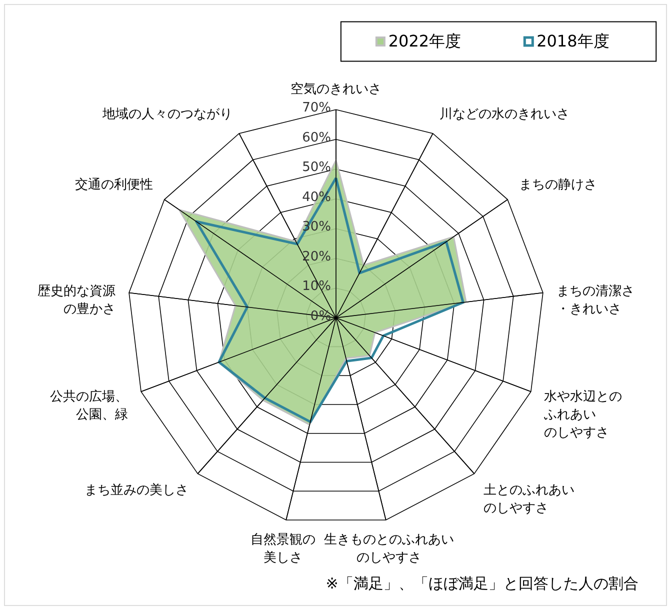  Describe the element at coordinates (167, 114) in the screenshot. I see `spoke-label: 地域の人々のつながり` at that location.